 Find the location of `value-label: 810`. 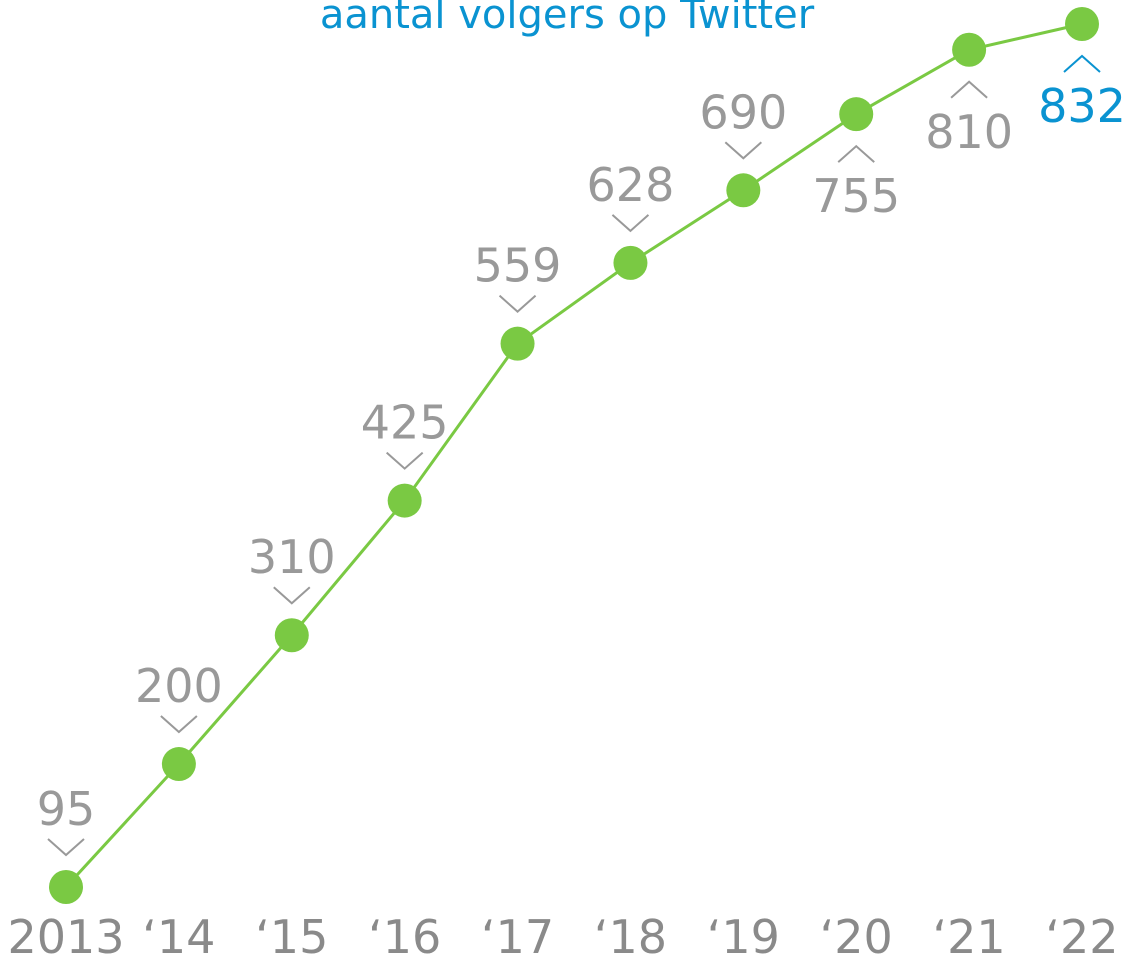

value-label: 810 is located at coordinates (969, 132).